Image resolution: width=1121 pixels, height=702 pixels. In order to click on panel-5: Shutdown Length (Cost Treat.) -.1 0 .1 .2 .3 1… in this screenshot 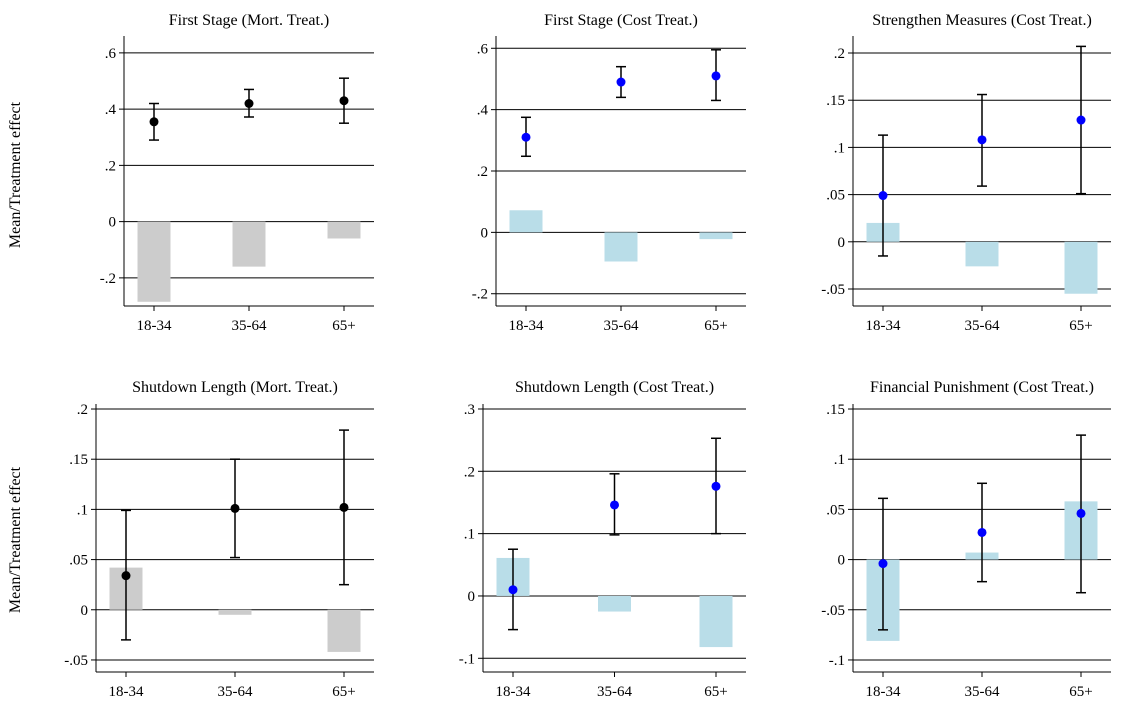, I will do `click(602, 539)`.